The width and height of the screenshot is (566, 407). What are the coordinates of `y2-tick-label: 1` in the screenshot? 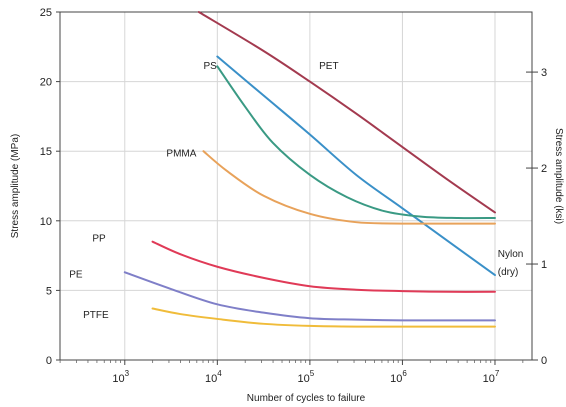 It's located at (544, 265).